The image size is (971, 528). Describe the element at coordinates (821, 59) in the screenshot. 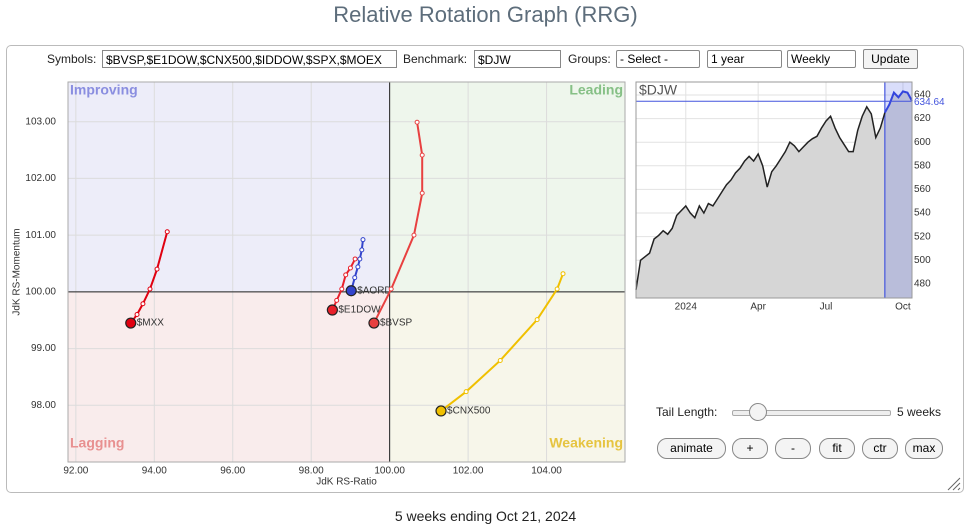

I see `interval-select: Weekly` at that location.